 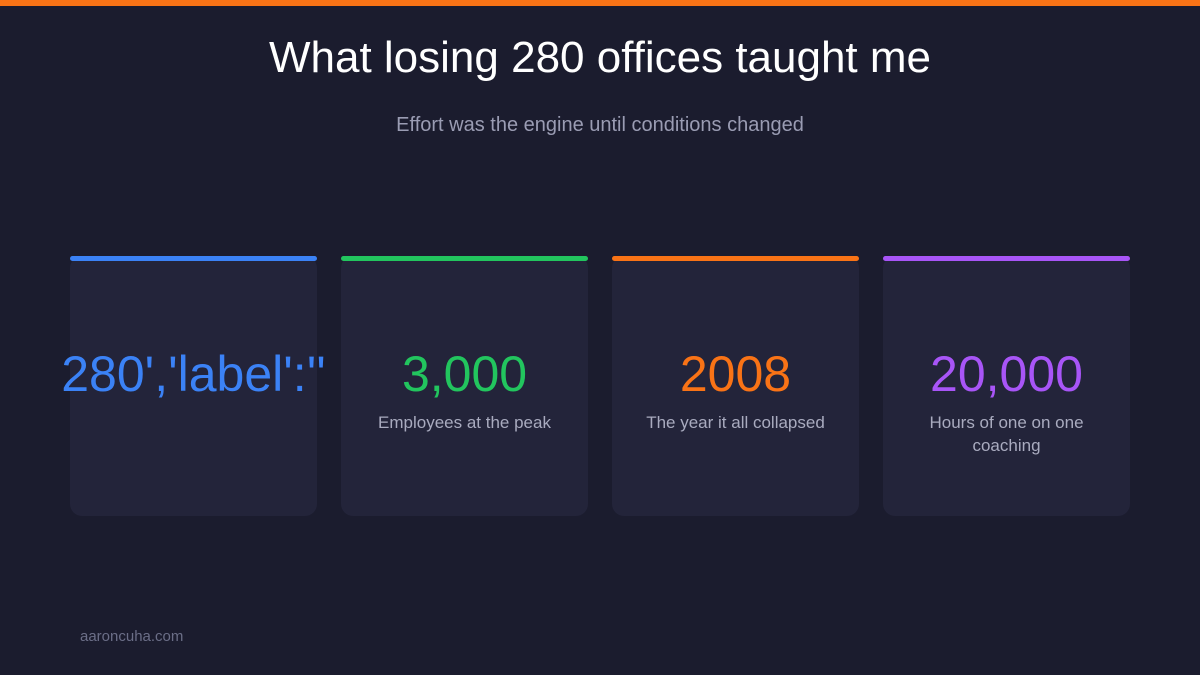 I want to click on stat-label: Employees at the peak, so click(x=464, y=422).